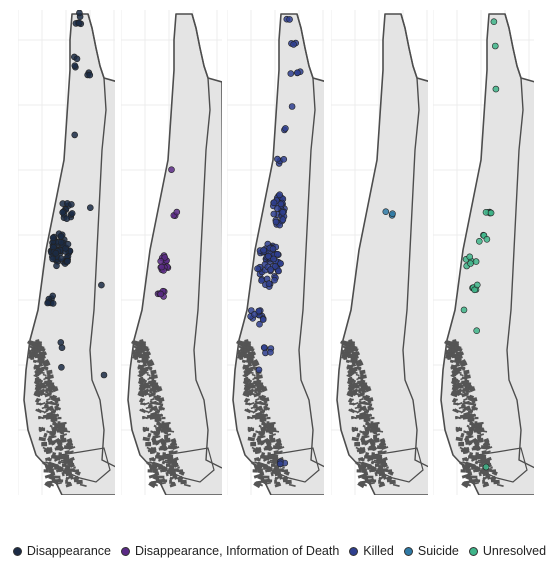  Describe the element at coordinates (237, 551) in the screenshot. I see `legend-label: Disappearance, Information of Death` at that location.